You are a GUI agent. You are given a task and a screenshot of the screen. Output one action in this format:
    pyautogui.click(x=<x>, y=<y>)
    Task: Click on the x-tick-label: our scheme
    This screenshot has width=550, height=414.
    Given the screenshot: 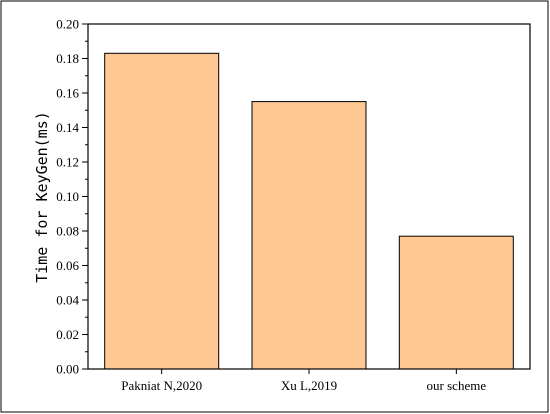 What is the action you would take?
    pyautogui.click(x=457, y=385)
    